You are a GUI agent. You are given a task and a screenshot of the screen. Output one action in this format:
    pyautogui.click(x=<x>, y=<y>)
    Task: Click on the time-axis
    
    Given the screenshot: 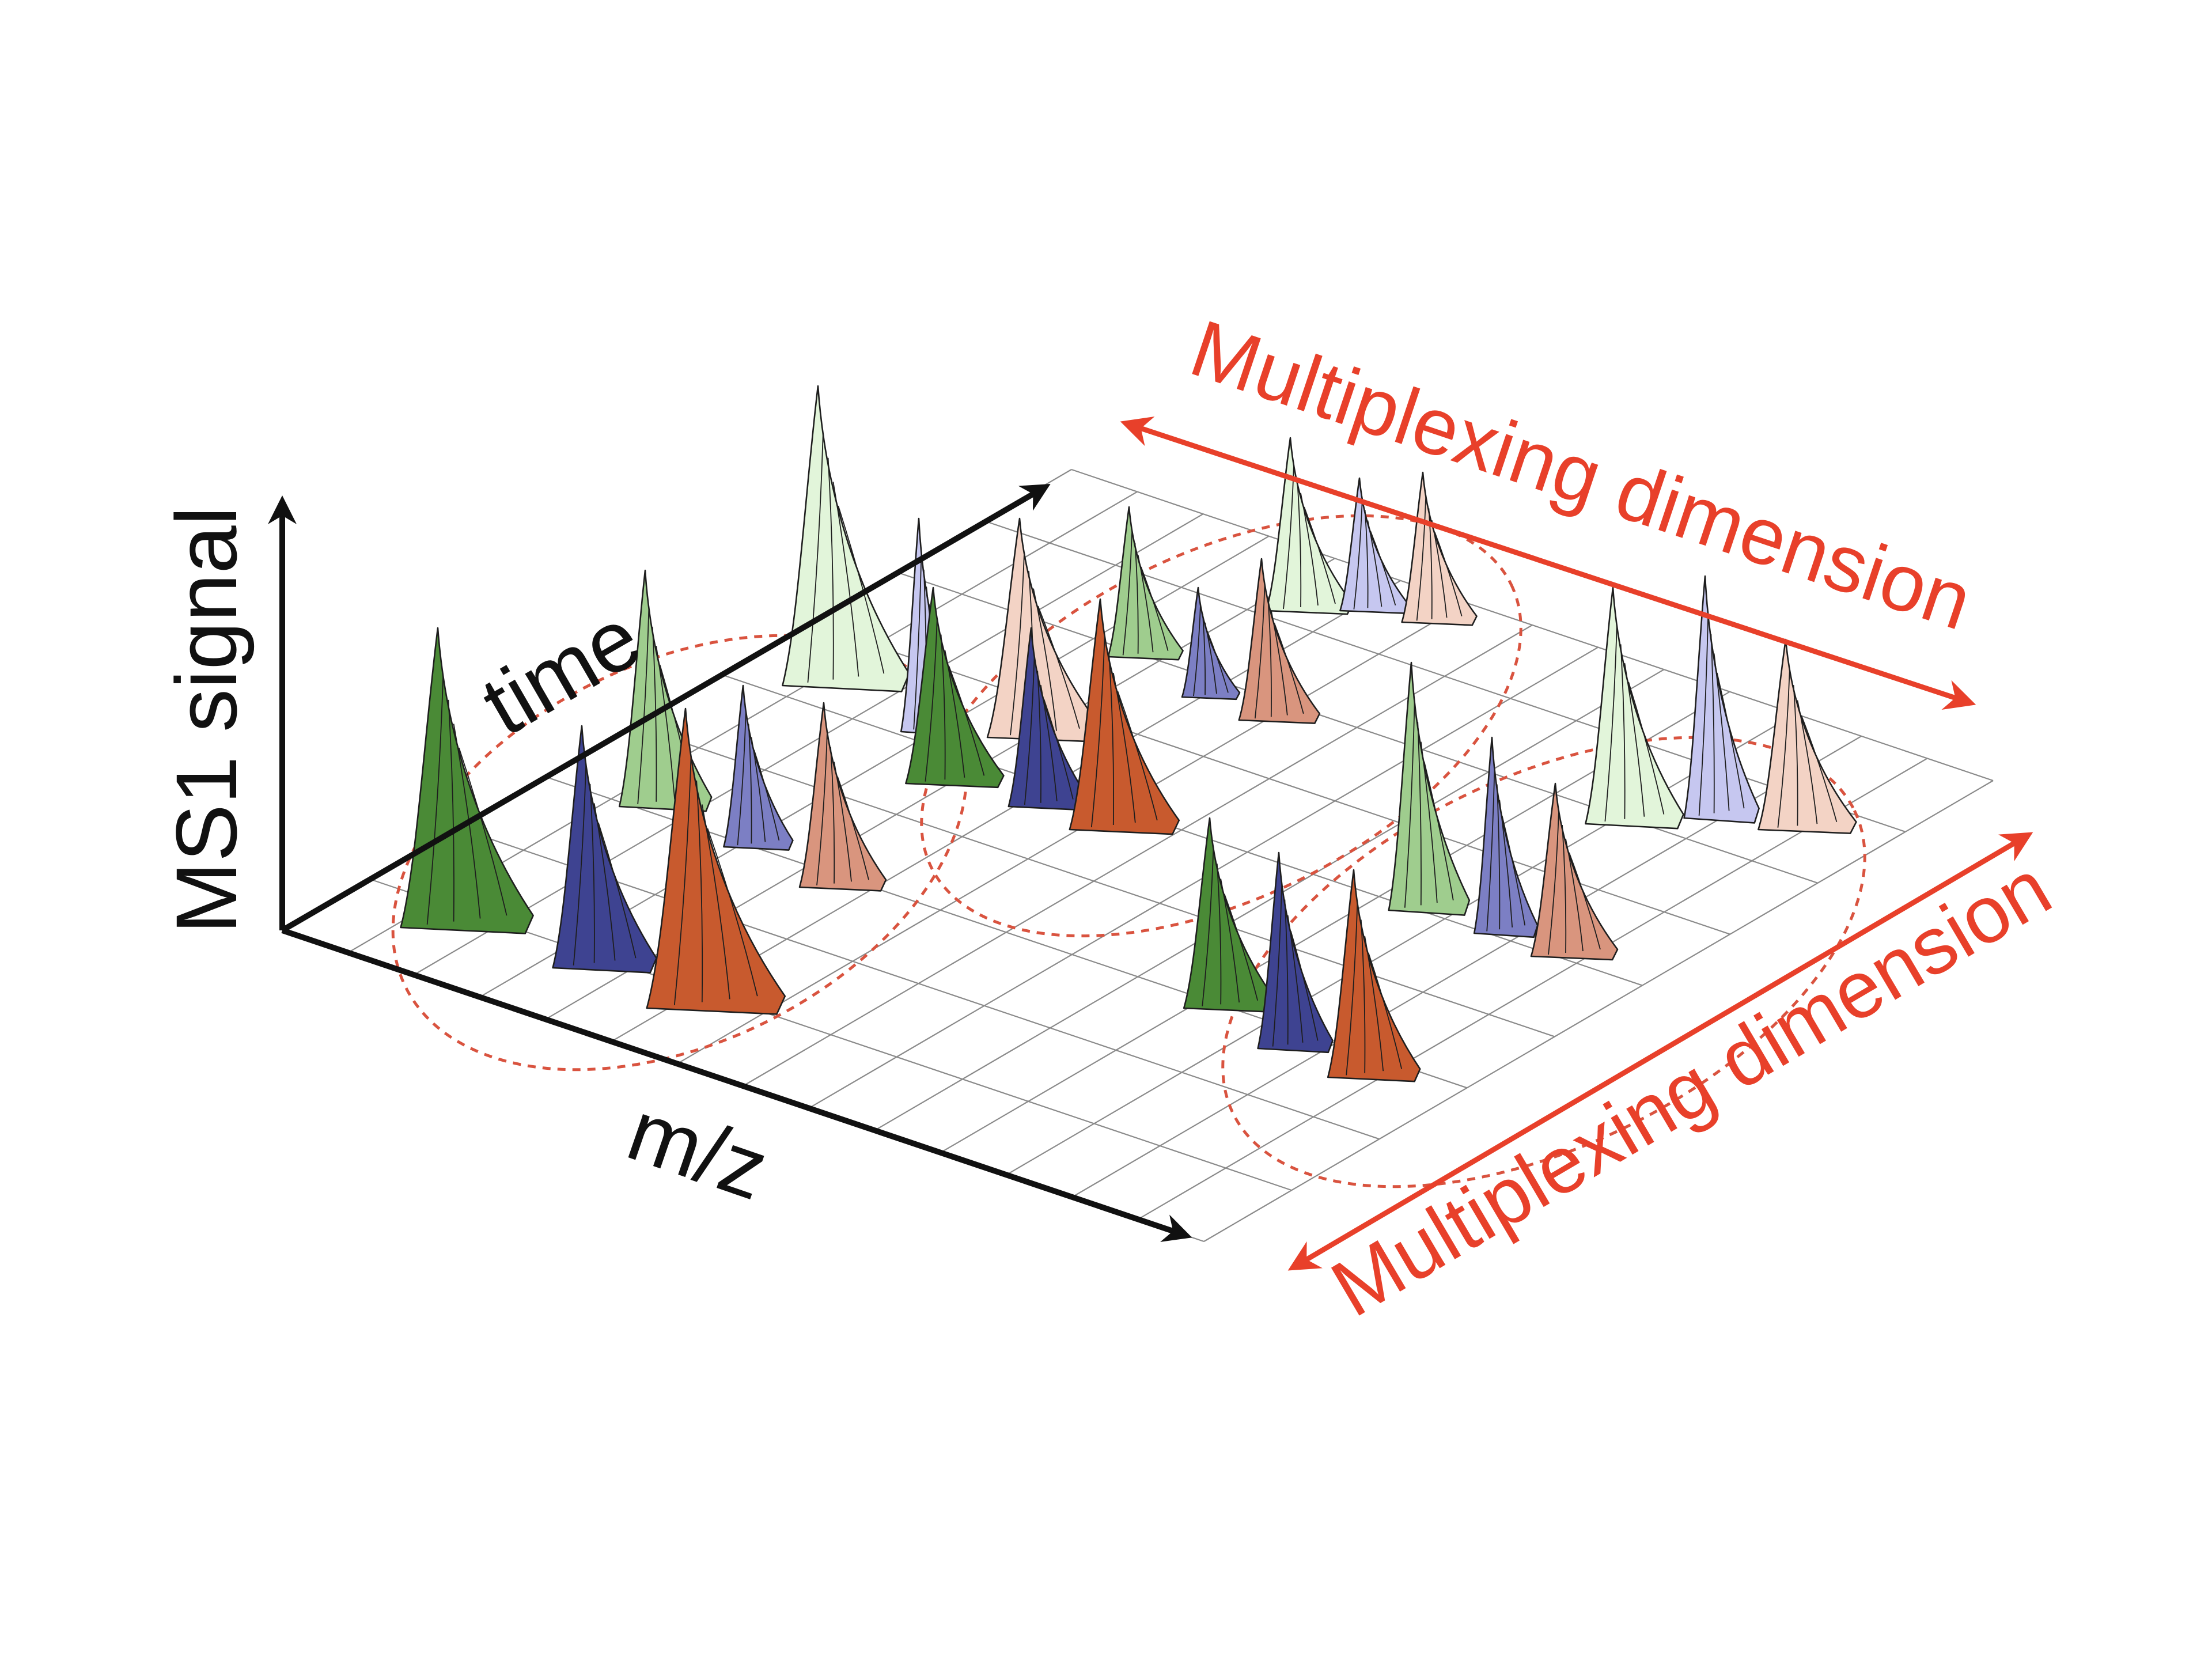 What is the action you would take?
    pyautogui.click(x=666, y=708)
    